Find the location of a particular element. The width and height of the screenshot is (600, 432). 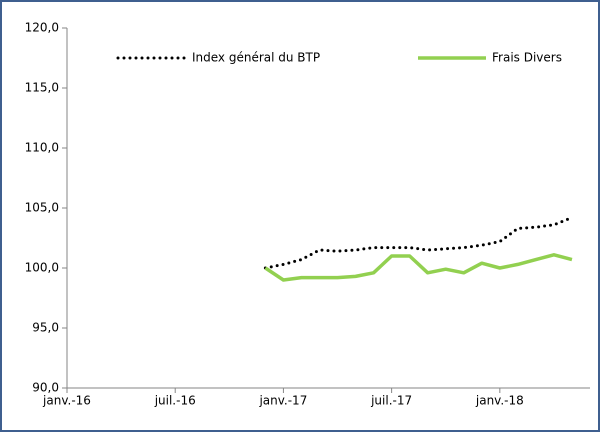

x-tick-label: janv.-16 is located at coordinates (66, 401).